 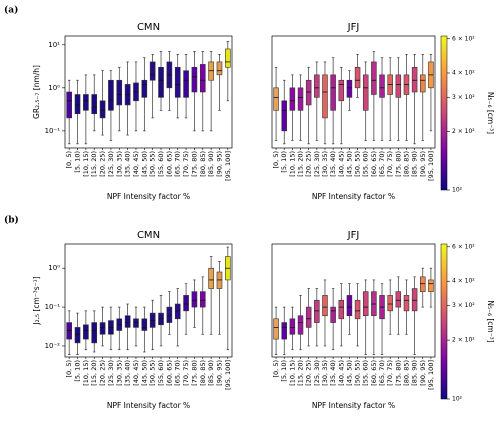 I want to click on chart-title: CMN, so click(x=148, y=27).